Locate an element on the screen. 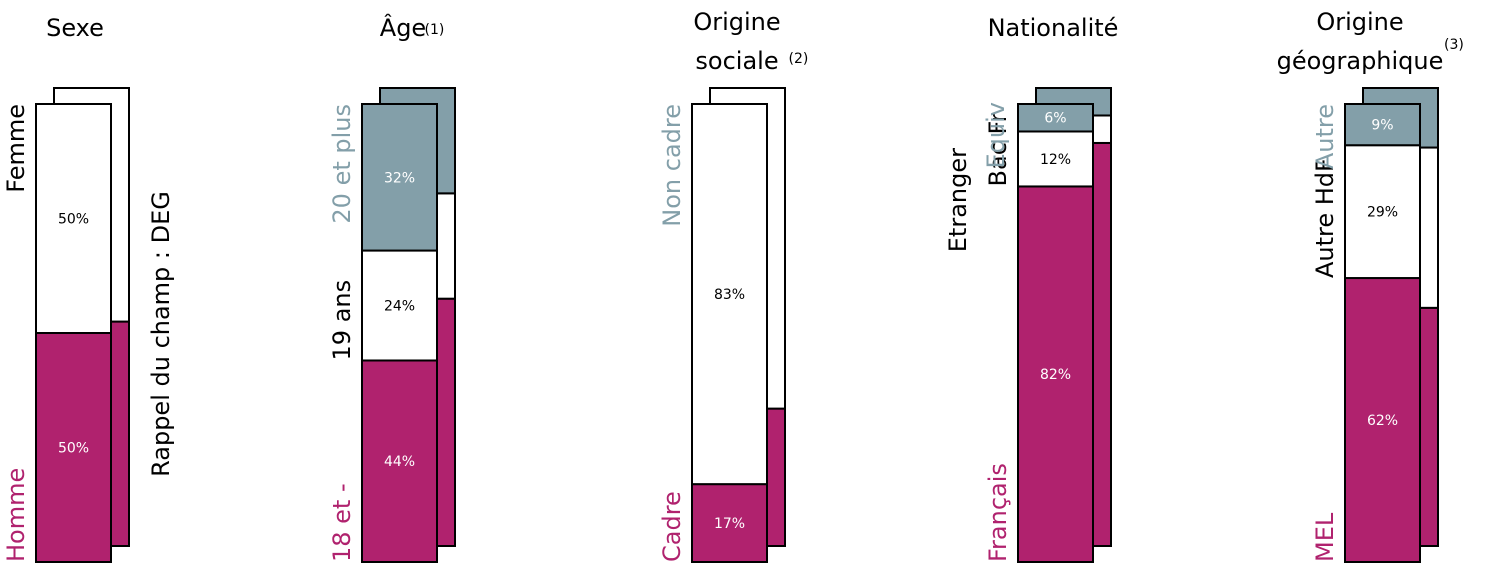  panel-title-line2-2: sociale is located at coordinates (736, 61).